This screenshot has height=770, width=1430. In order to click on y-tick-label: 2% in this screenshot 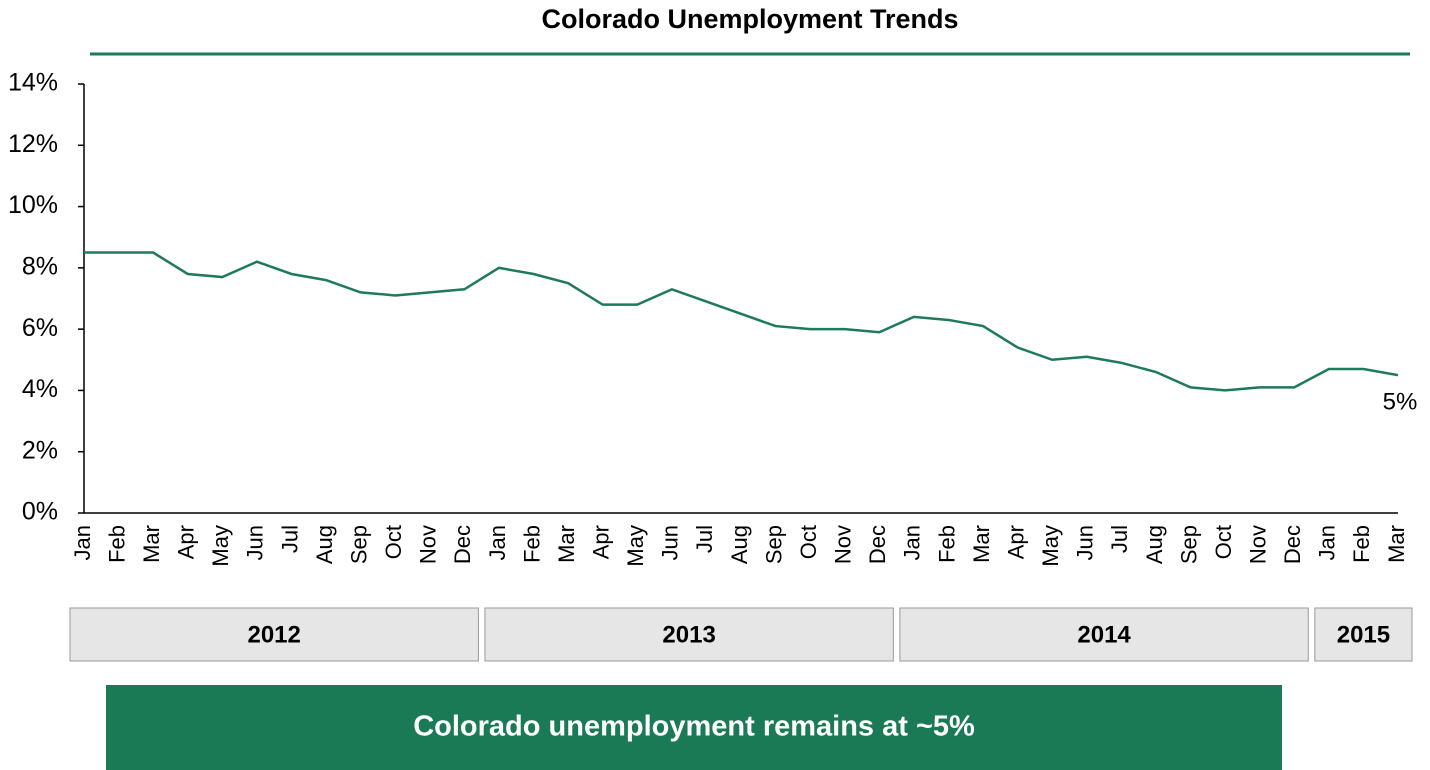, I will do `click(40, 450)`.